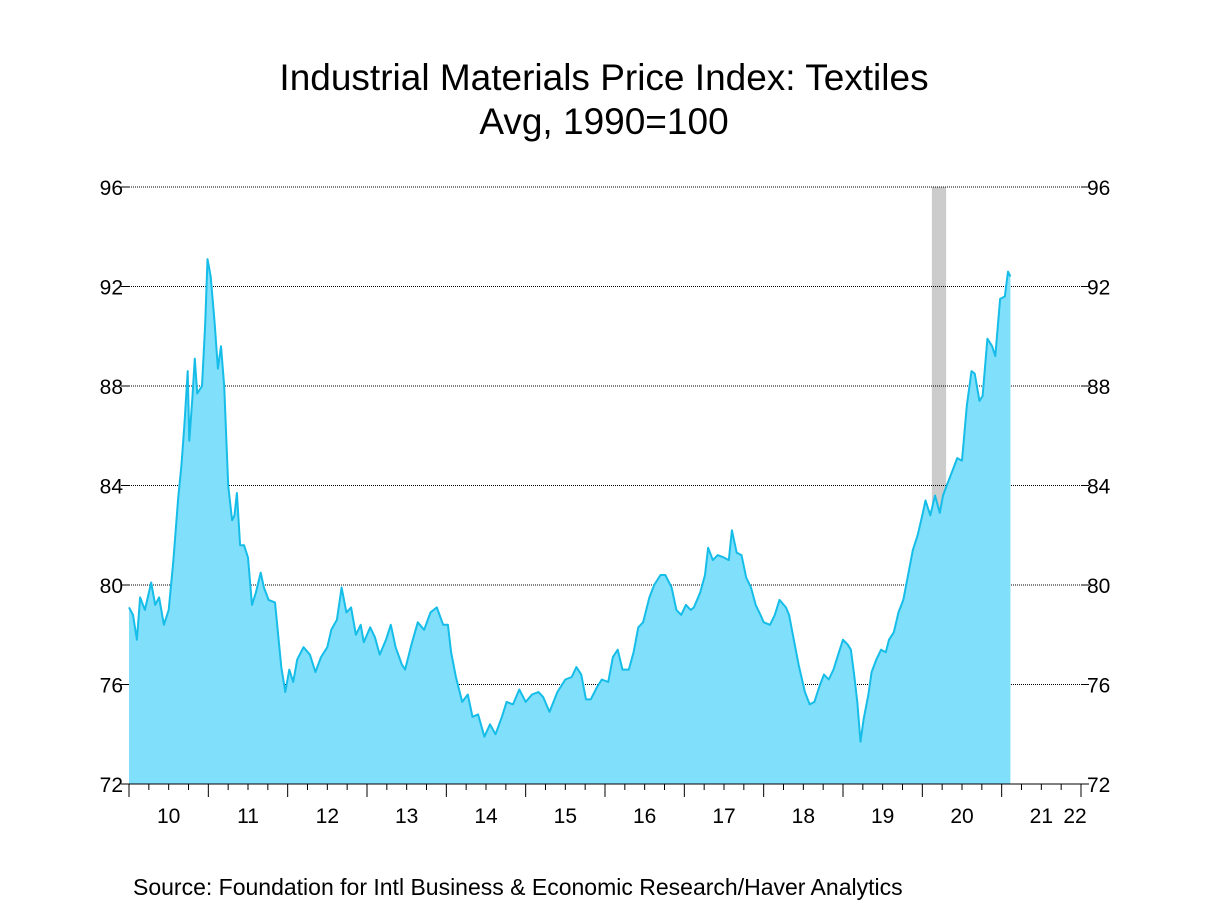 The height and width of the screenshot is (906, 1208). I want to click on y-tick-label-left: 72, so click(111, 785).